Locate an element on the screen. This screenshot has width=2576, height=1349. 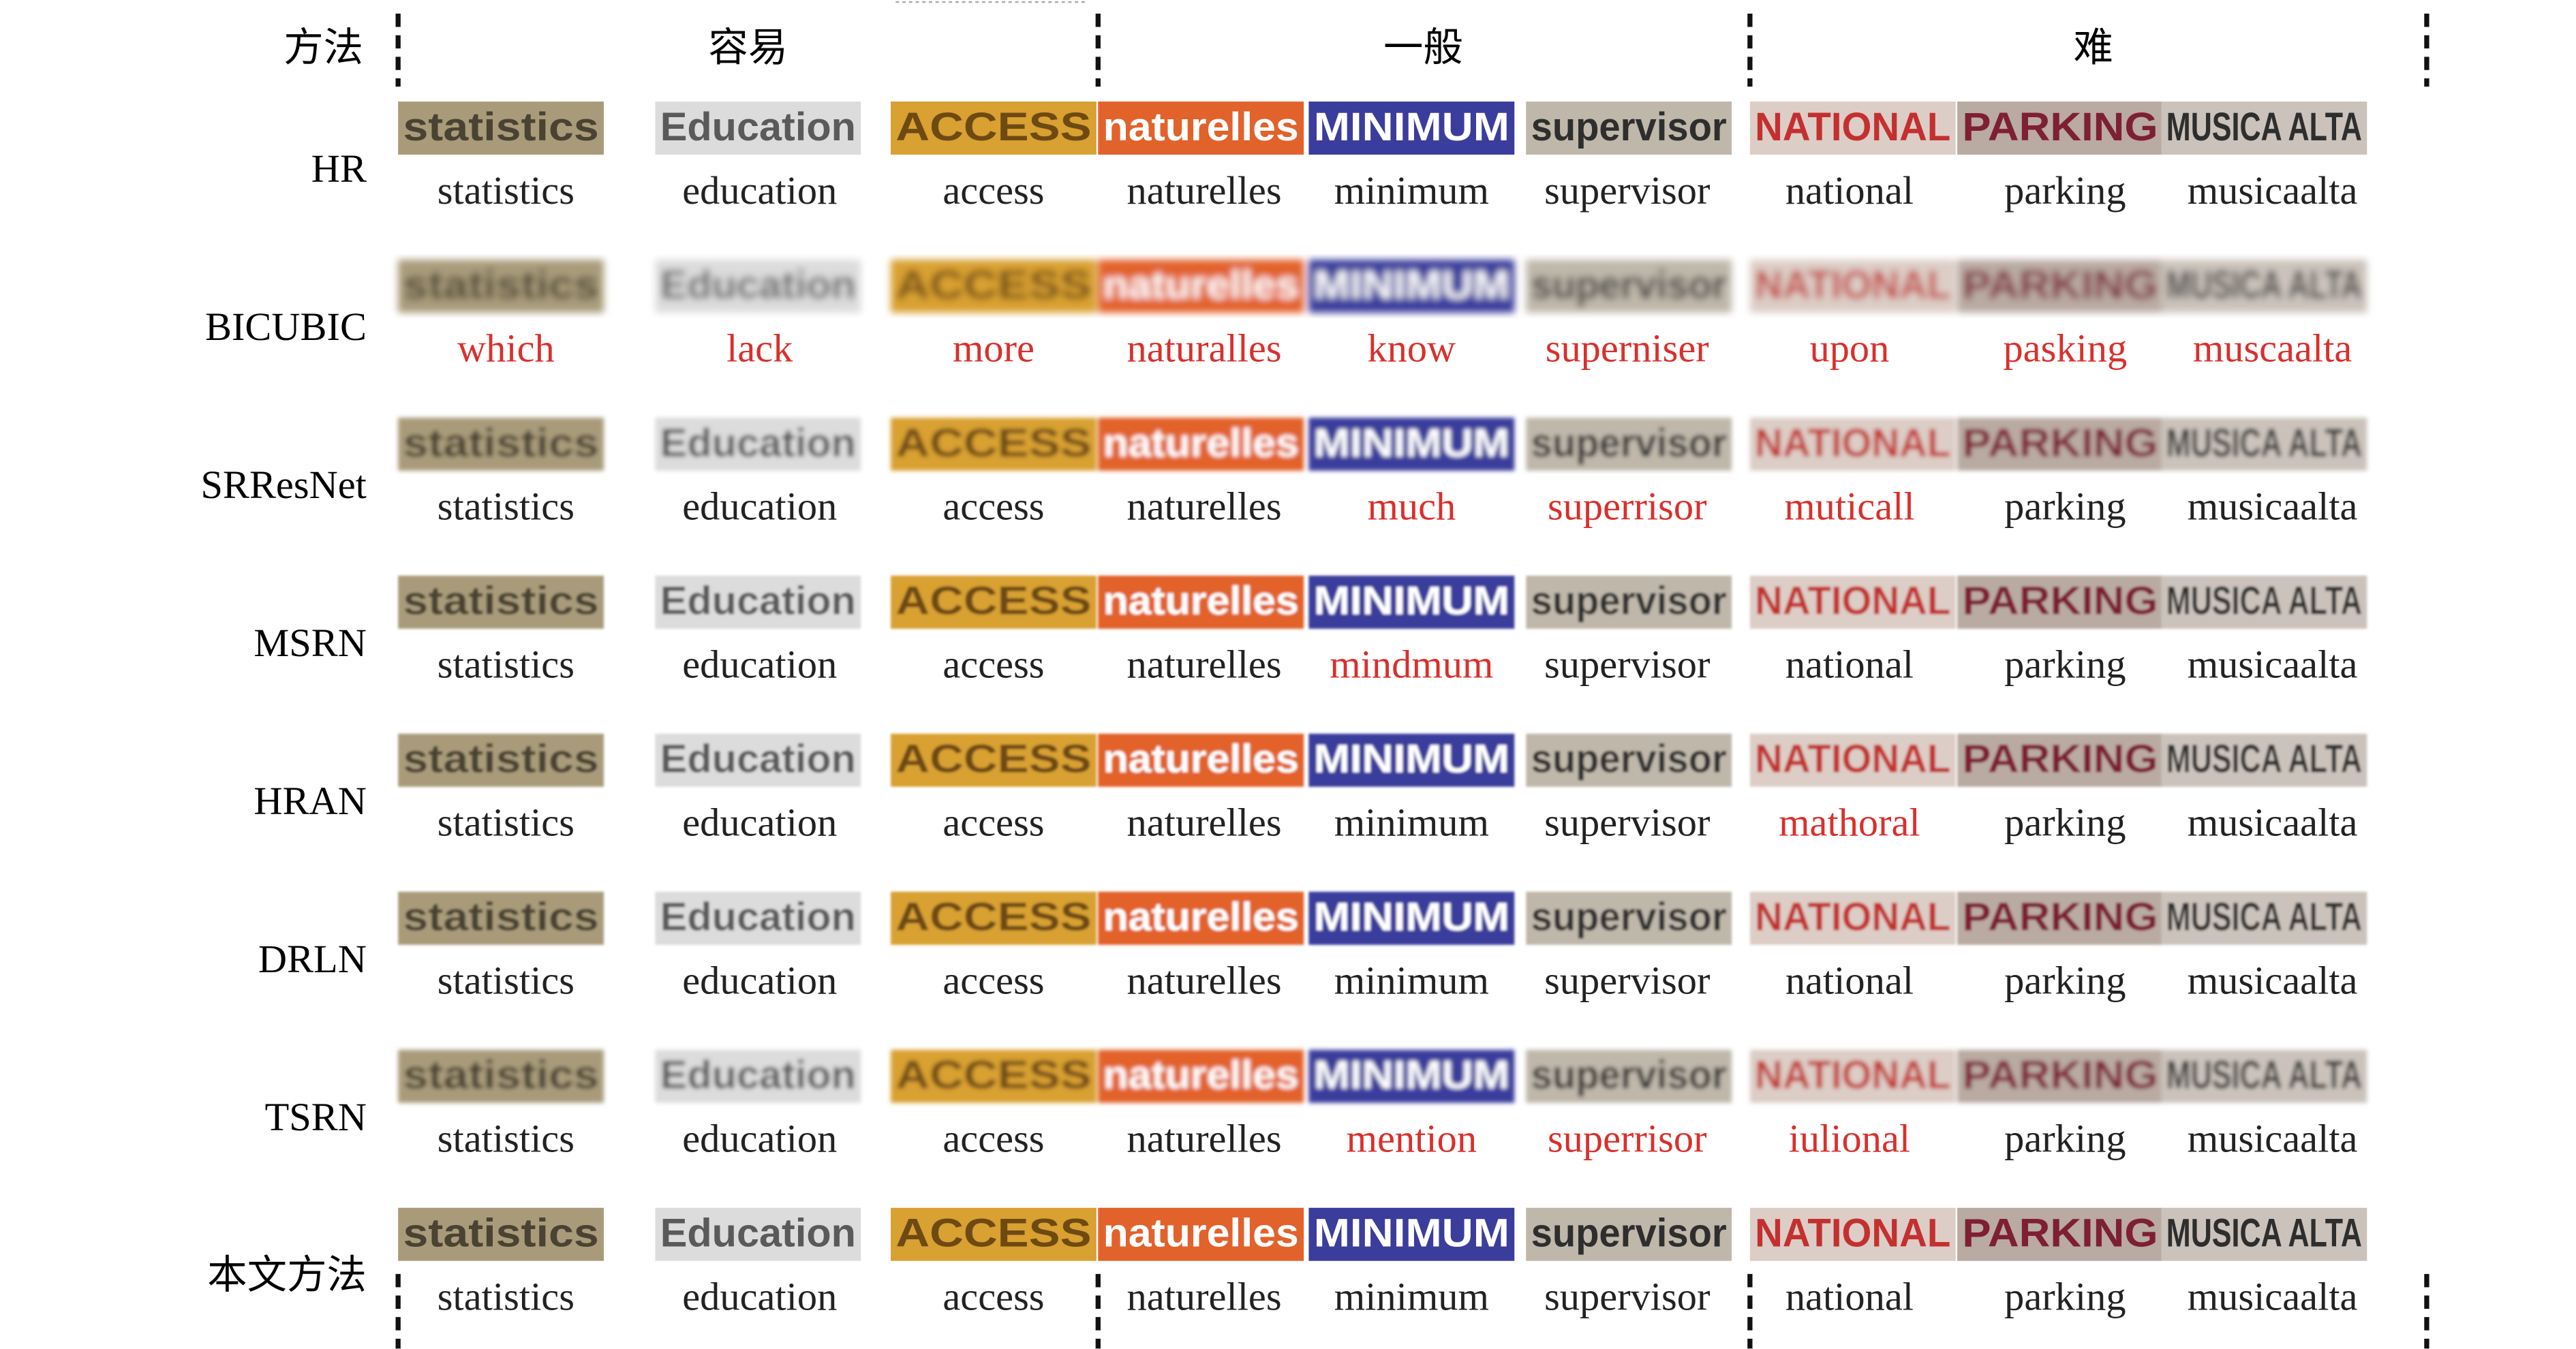
prediction: which is located at coordinates (506, 348).